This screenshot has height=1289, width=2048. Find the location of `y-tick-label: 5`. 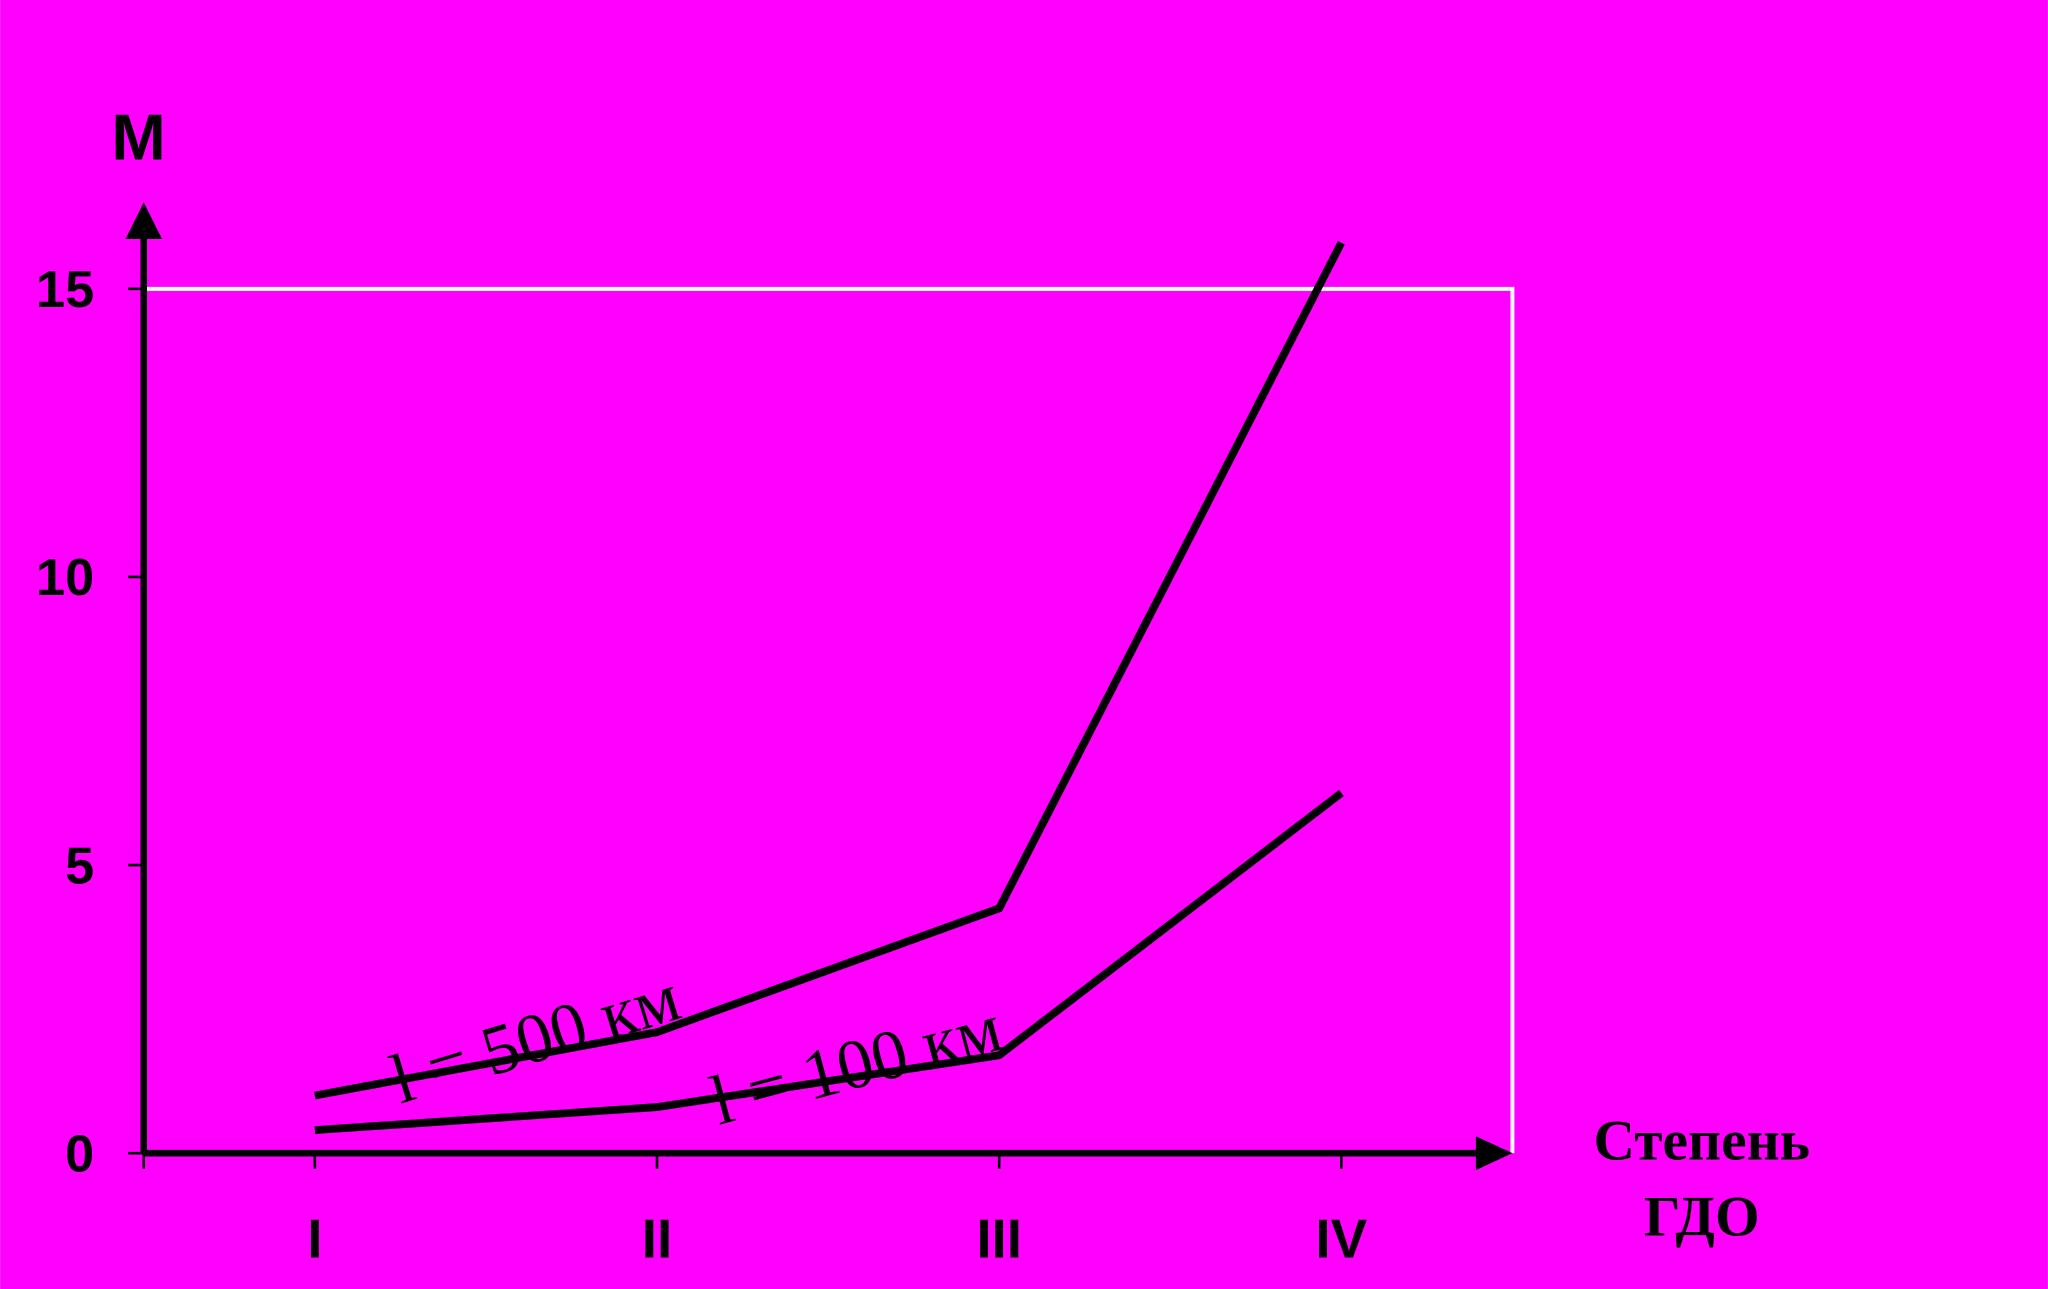

y-tick-label: 5 is located at coordinates (79, 866).